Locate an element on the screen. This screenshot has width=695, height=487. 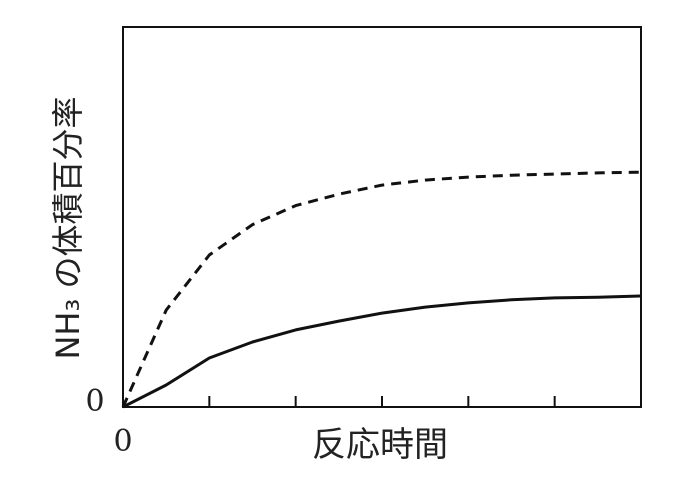
y-axis-label: NH₃ の体積百分率 is located at coordinates (68, 227).